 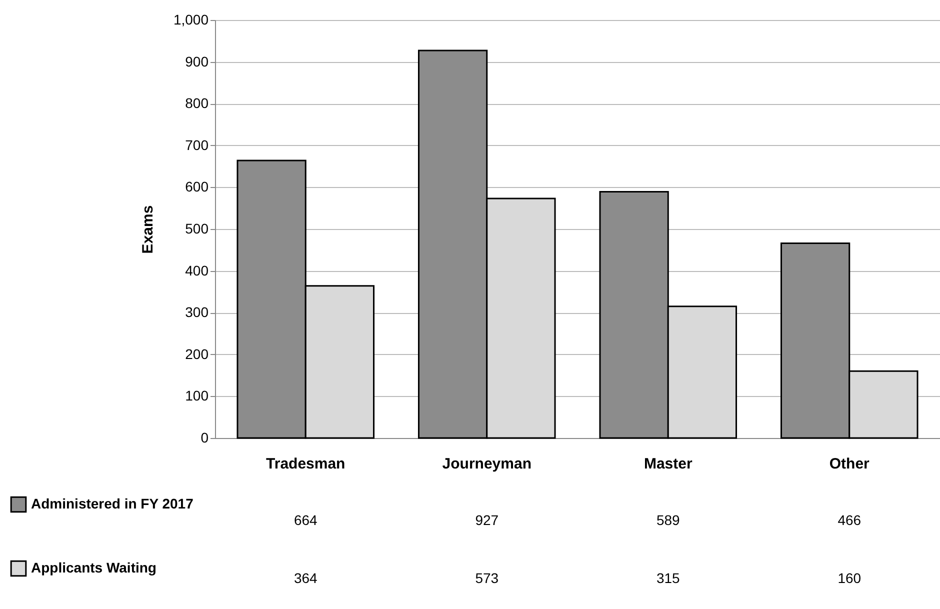 I want to click on y-tick-label: 700, so click(x=197, y=144).